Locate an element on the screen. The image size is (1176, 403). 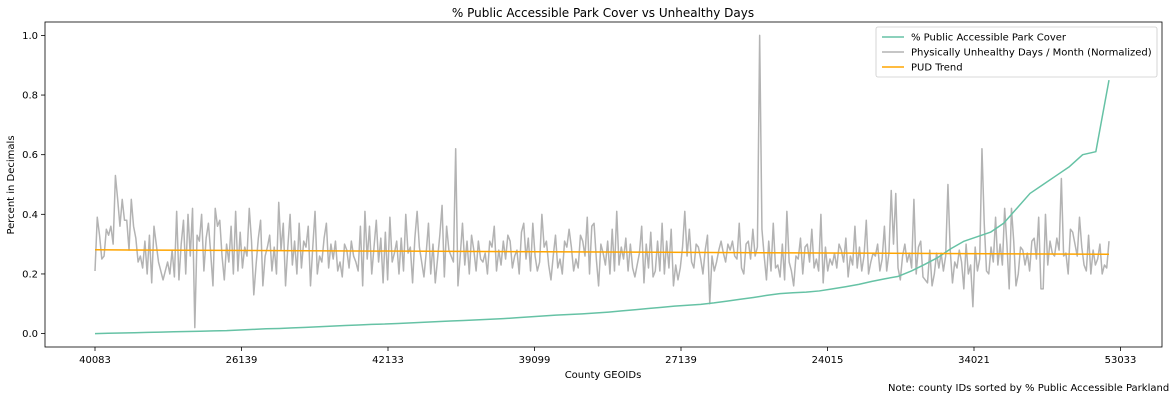
x-tick-label: 42133 is located at coordinates (388, 360).